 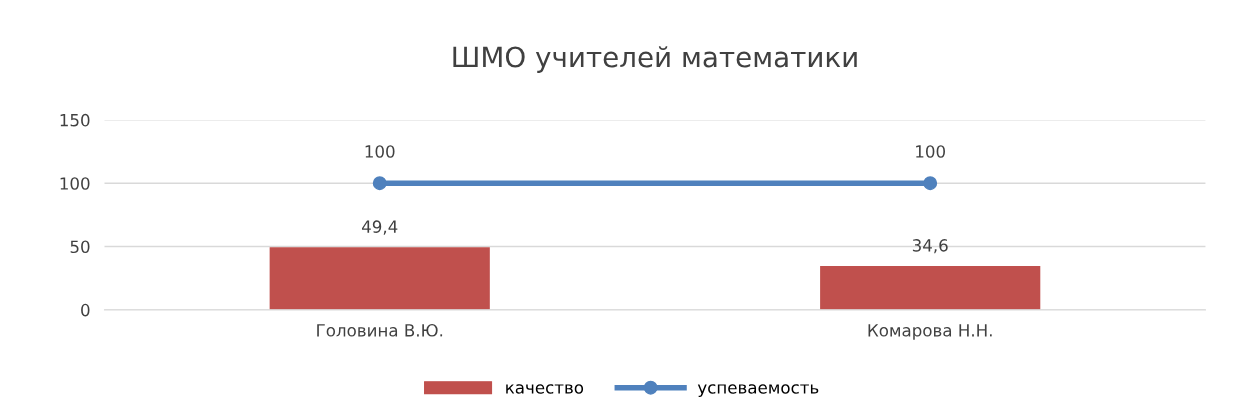 I want to click on y-tick-label: 50, so click(x=80, y=247).